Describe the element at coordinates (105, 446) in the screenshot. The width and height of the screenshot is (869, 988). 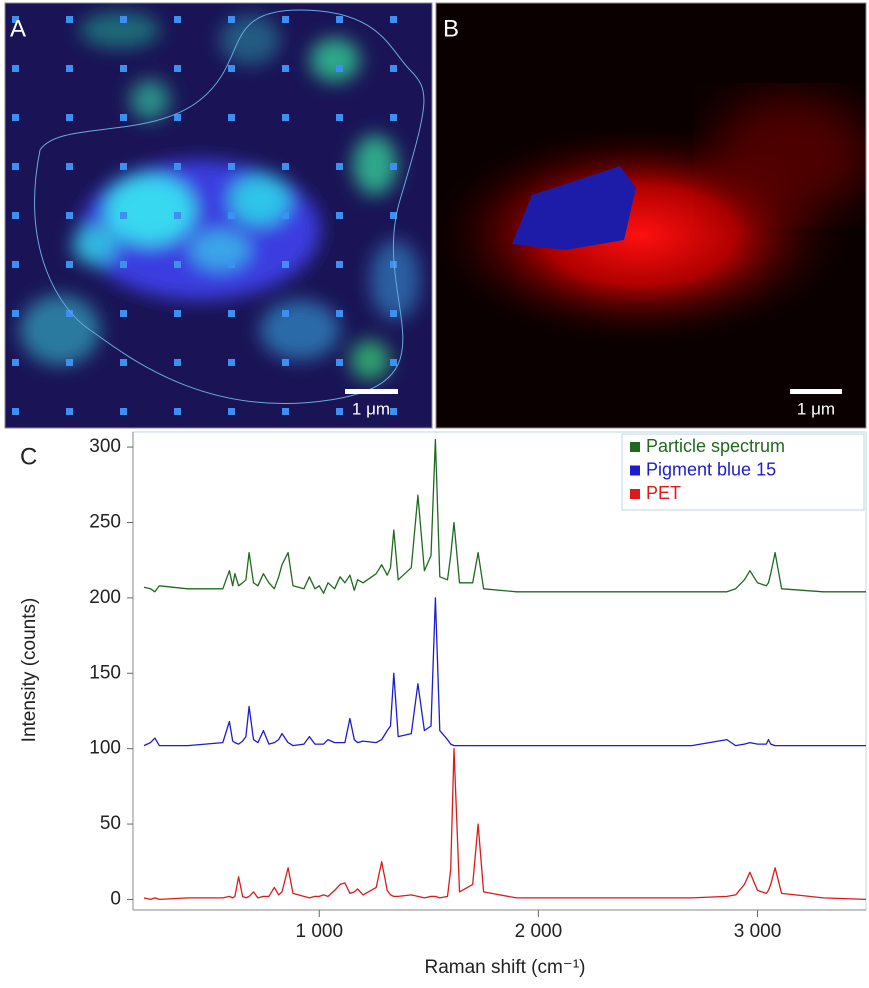
I see `y-tick-label: 300` at that location.